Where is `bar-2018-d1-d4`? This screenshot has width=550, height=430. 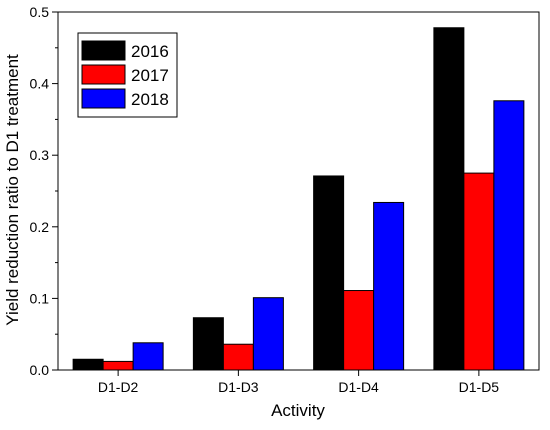 bar-2018-d1-d4 is located at coordinates (389, 286).